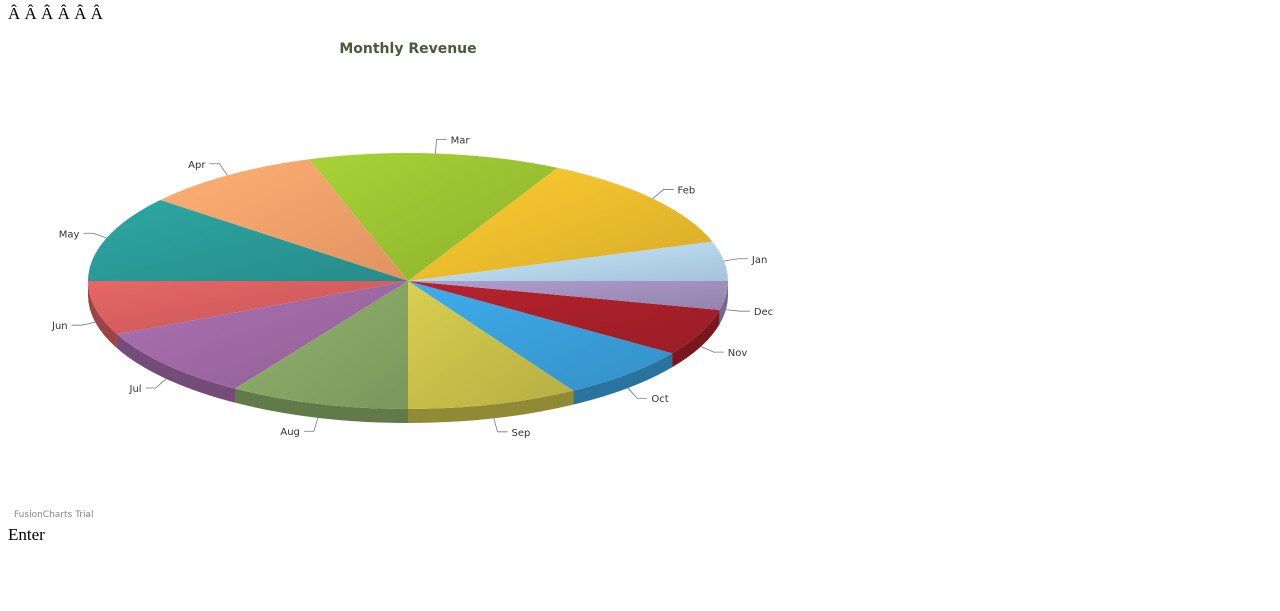 This screenshot has width=1280, height=611. Describe the element at coordinates (461, 141) in the screenshot. I see `slice-label-mar: Mar` at that location.